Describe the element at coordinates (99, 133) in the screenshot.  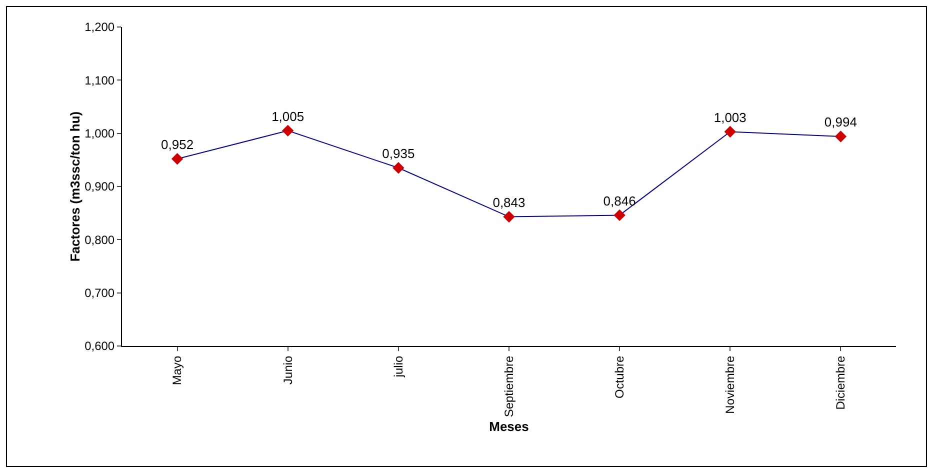
I see `y-tick-label: 1,000` at that location.